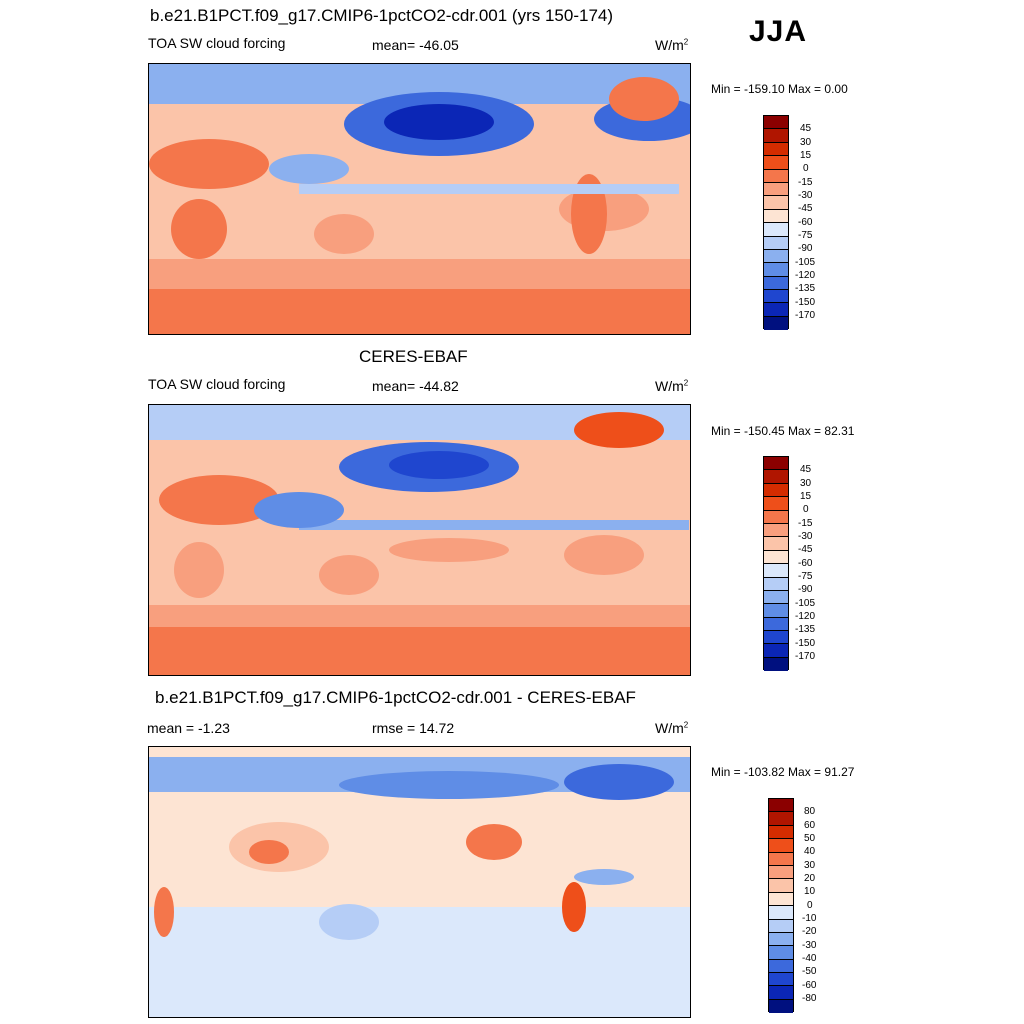  I want to click on panel-1-colorbar, so click(776, 223).